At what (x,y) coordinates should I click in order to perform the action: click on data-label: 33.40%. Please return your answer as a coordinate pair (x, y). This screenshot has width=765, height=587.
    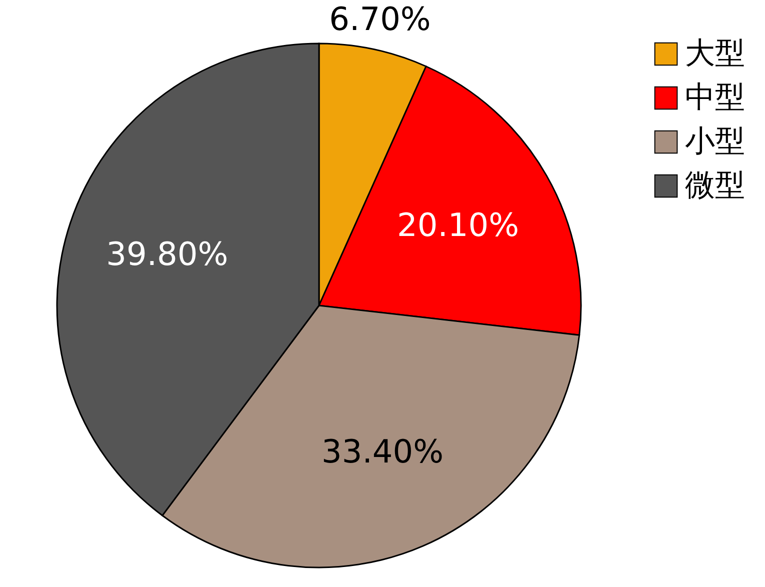
    Looking at the image, I should click on (383, 451).